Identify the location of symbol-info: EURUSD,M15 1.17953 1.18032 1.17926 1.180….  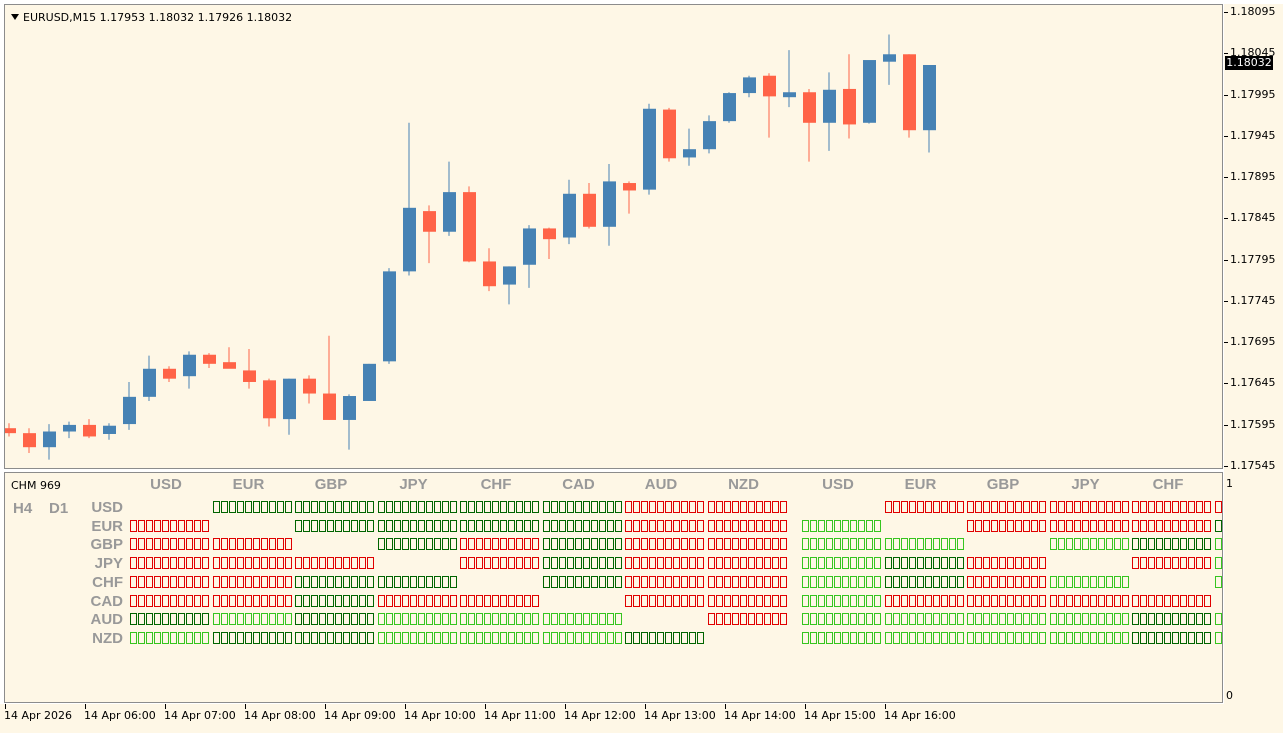
(151, 17).